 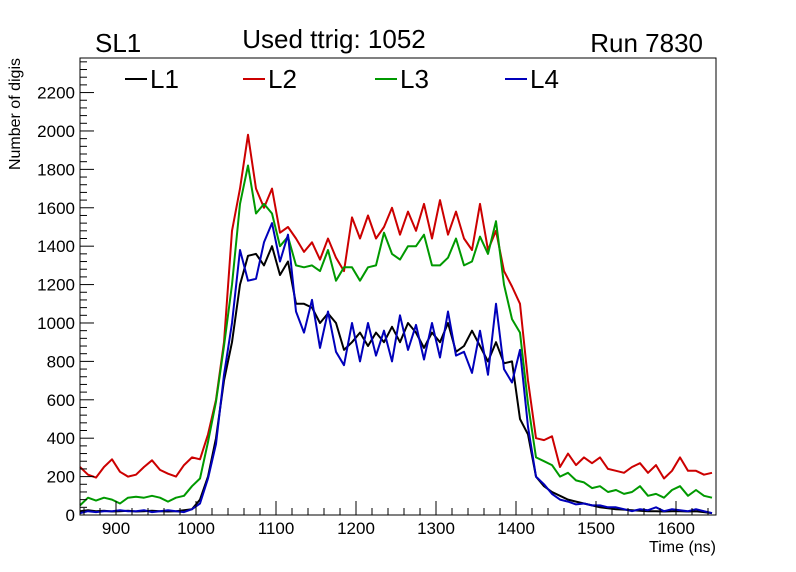 What do you see at coordinates (356, 528) in the screenshot?
I see `x-tick-label: 1200` at bounding box center [356, 528].